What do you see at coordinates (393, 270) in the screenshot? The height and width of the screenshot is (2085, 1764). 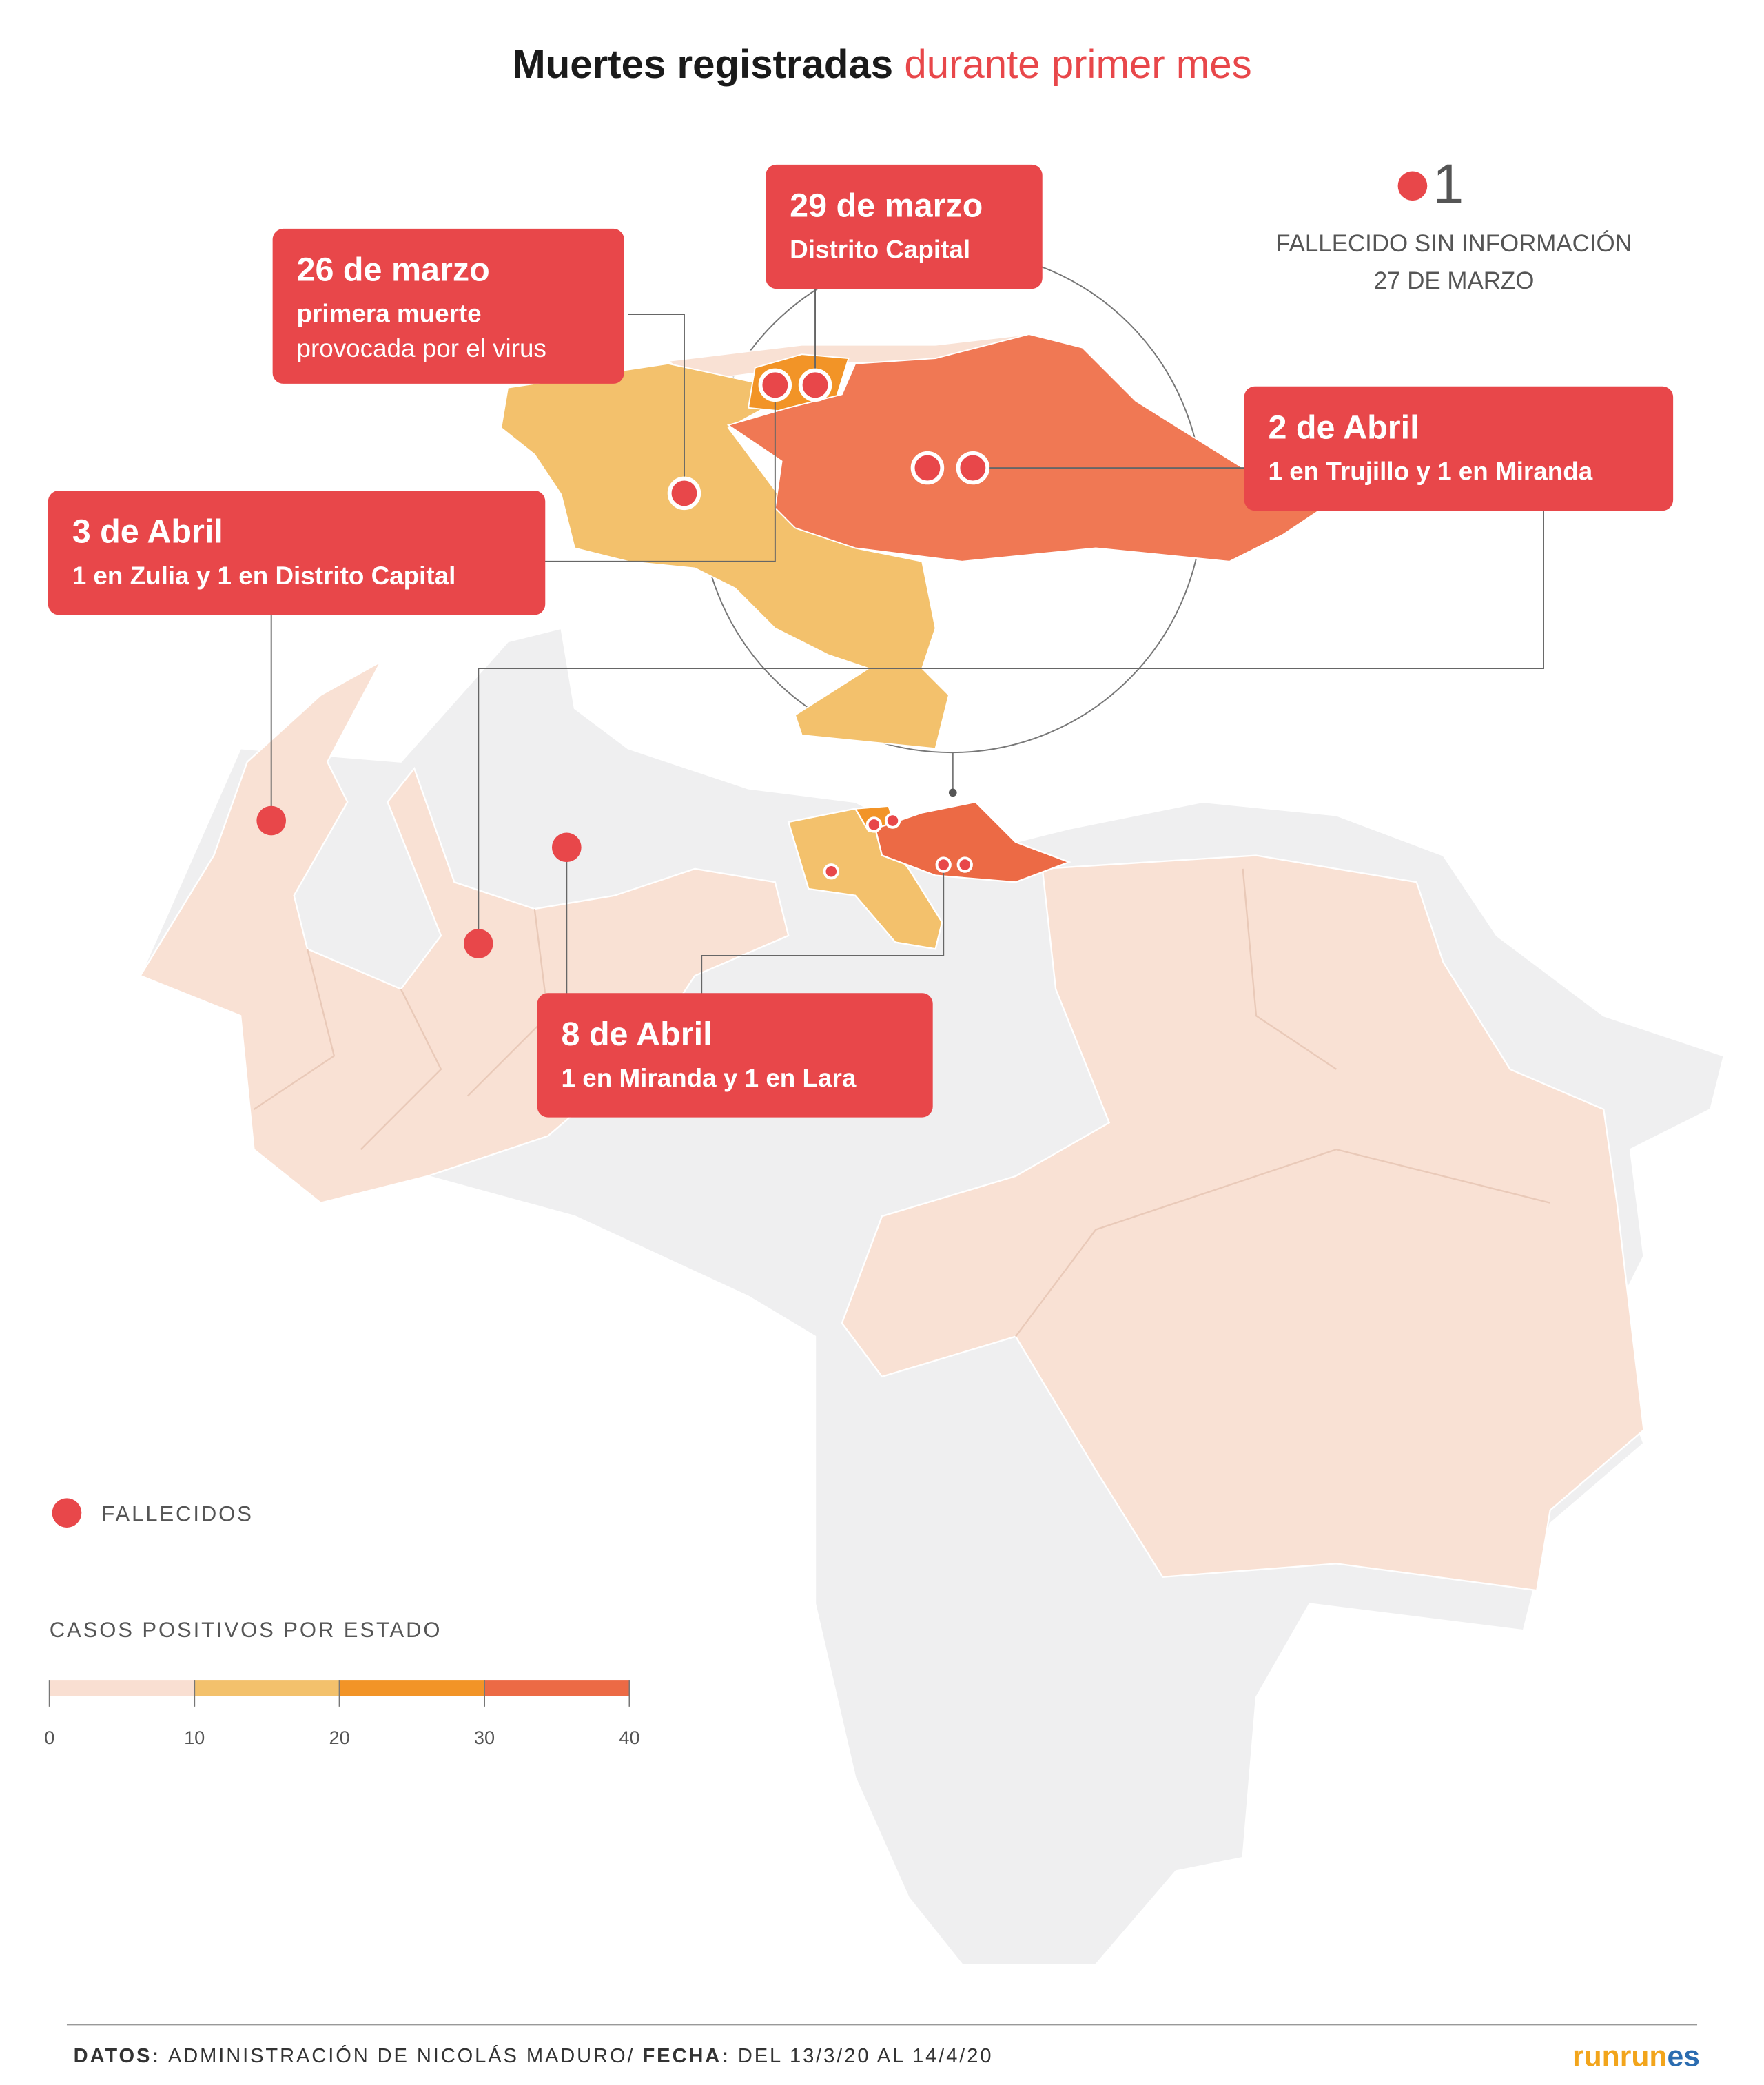 I see `callout-date: 26 de marzo` at bounding box center [393, 270].